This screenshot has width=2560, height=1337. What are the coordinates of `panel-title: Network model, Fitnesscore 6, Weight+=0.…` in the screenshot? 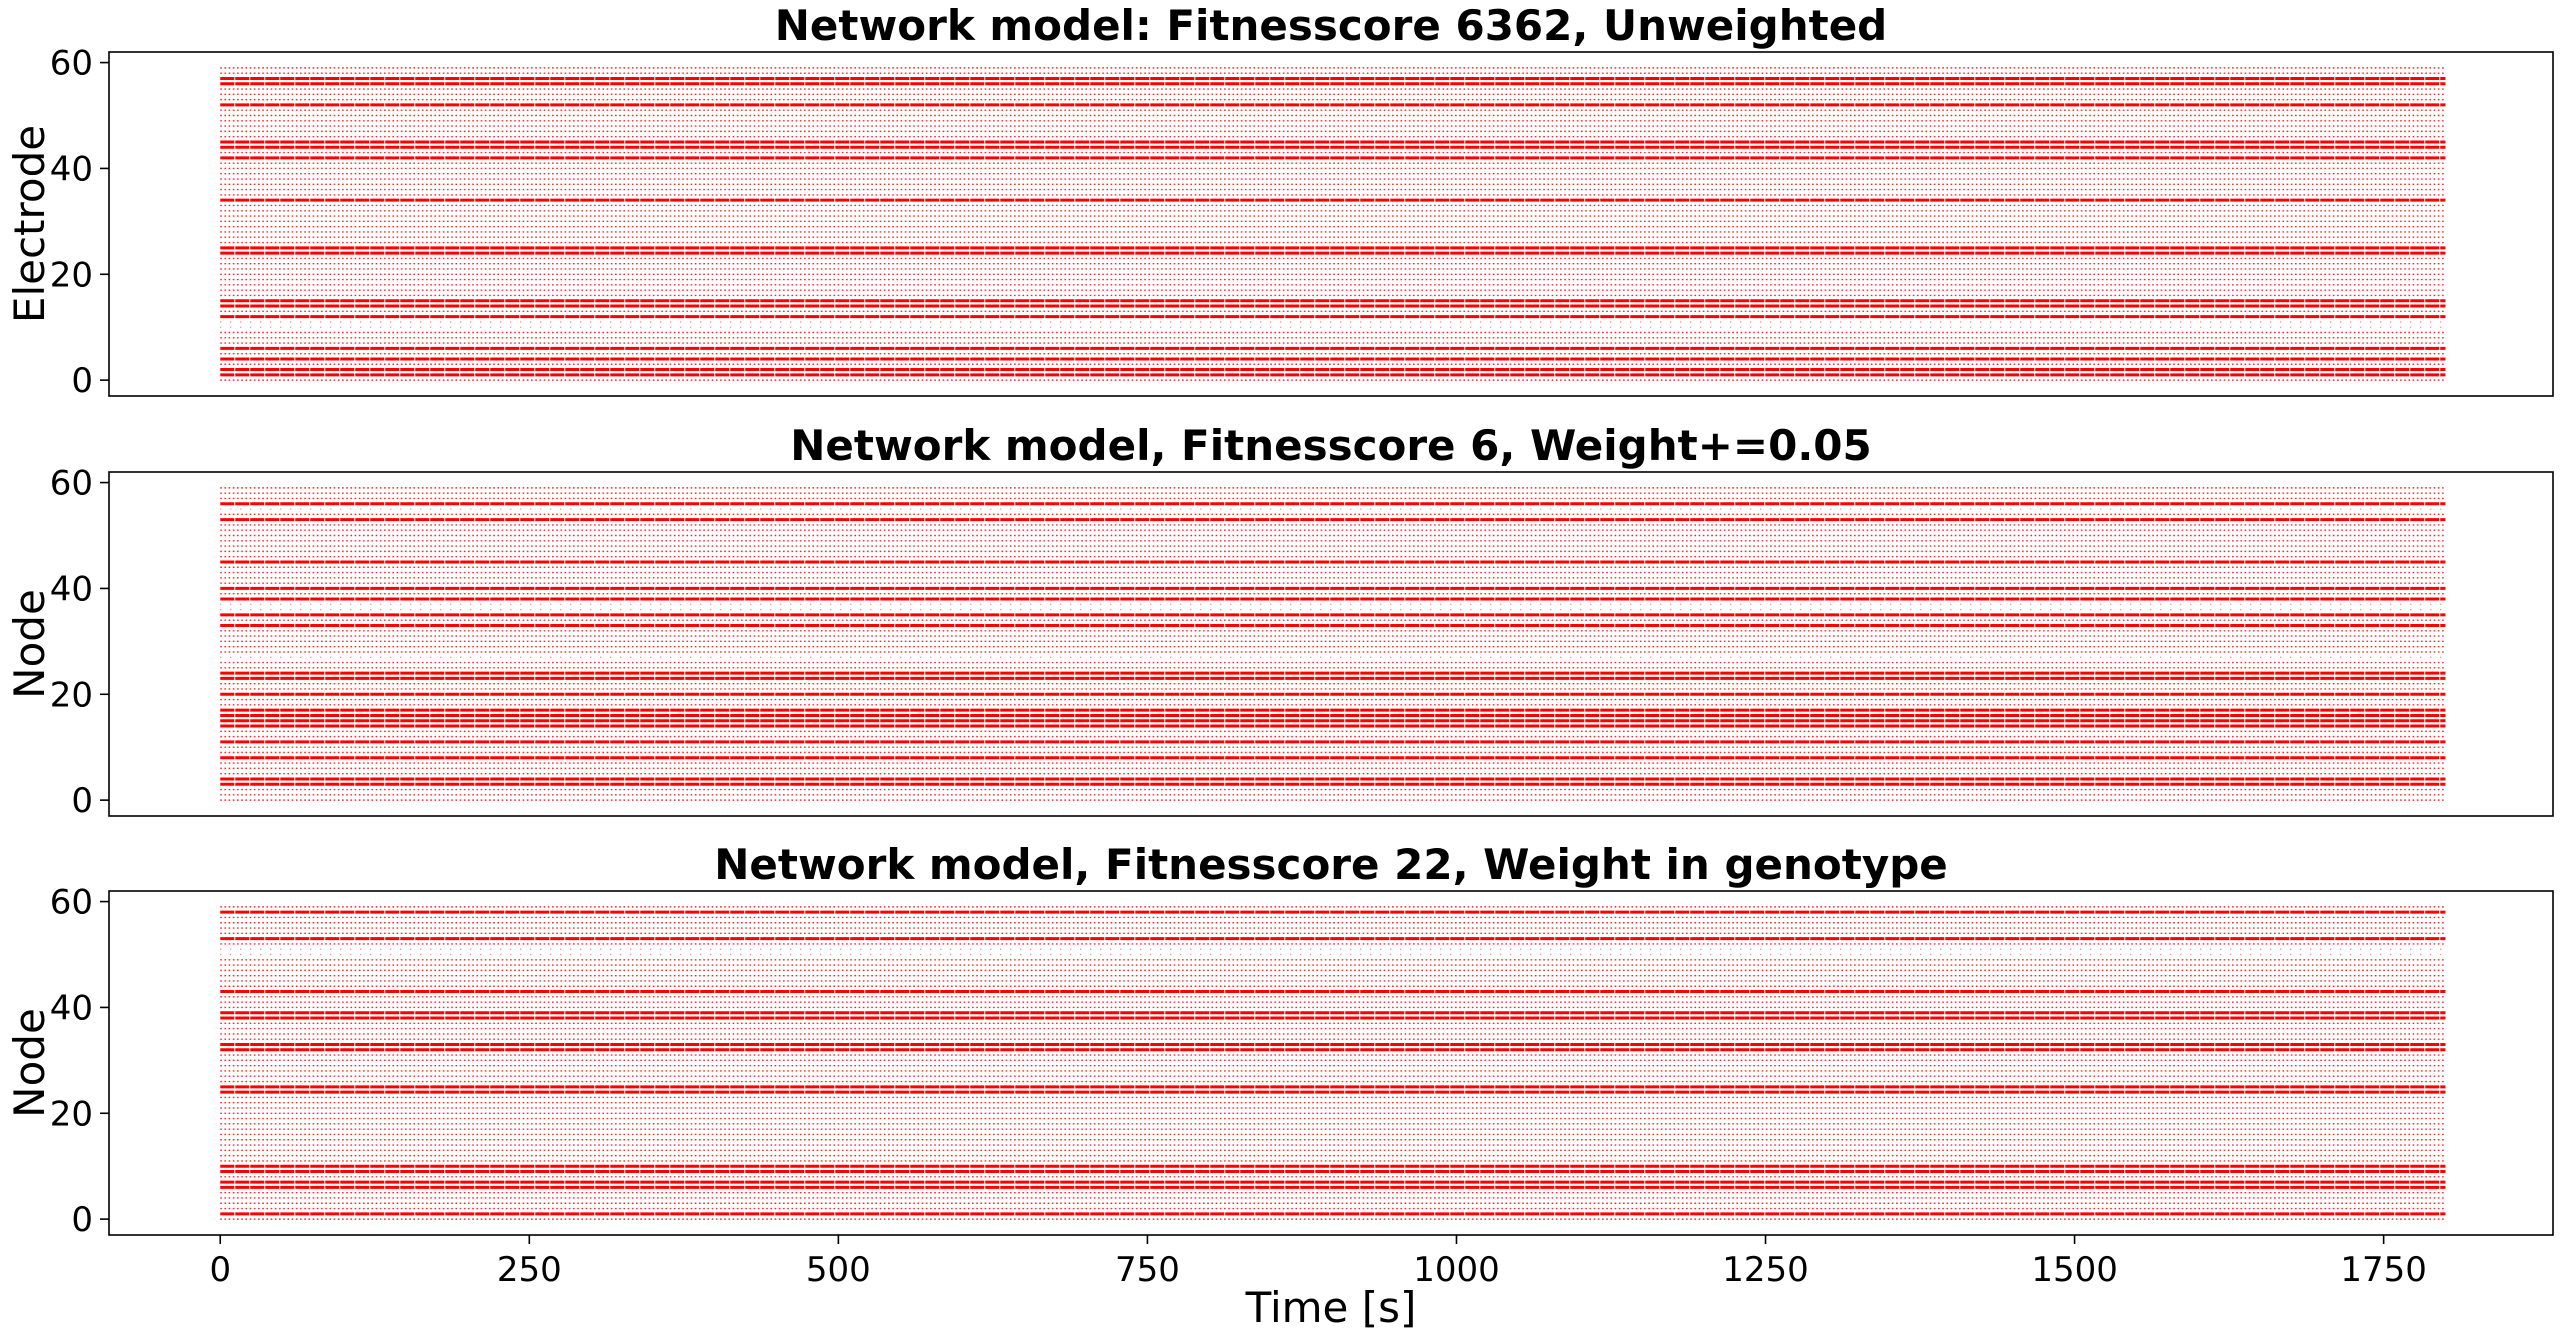 It's located at (1330, 445).